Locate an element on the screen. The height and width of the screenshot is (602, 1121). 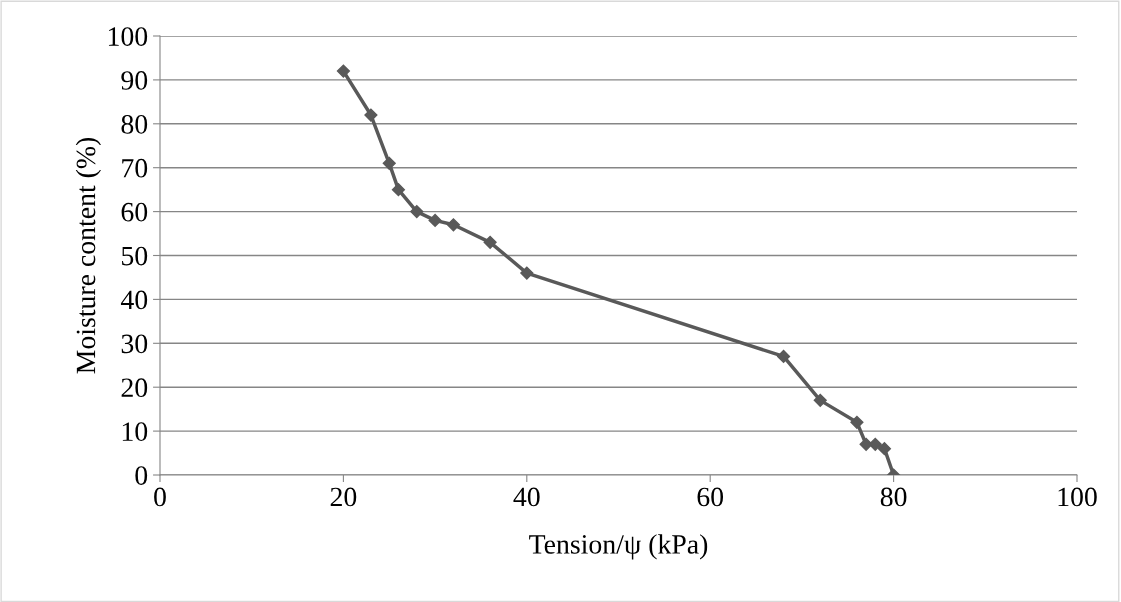
x-tick-label: 40 is located at coordinates (526, 497).